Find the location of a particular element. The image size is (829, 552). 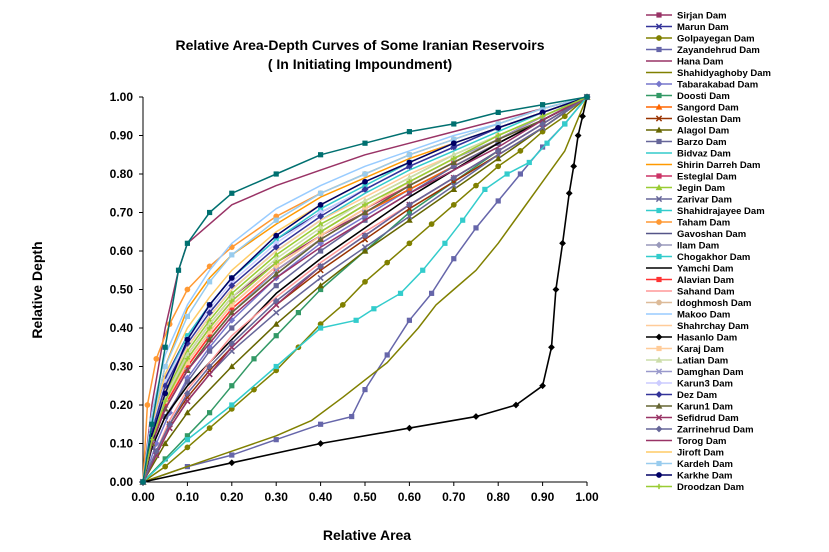

legend-label: Latian Dam is located at coordinates (702, 361).